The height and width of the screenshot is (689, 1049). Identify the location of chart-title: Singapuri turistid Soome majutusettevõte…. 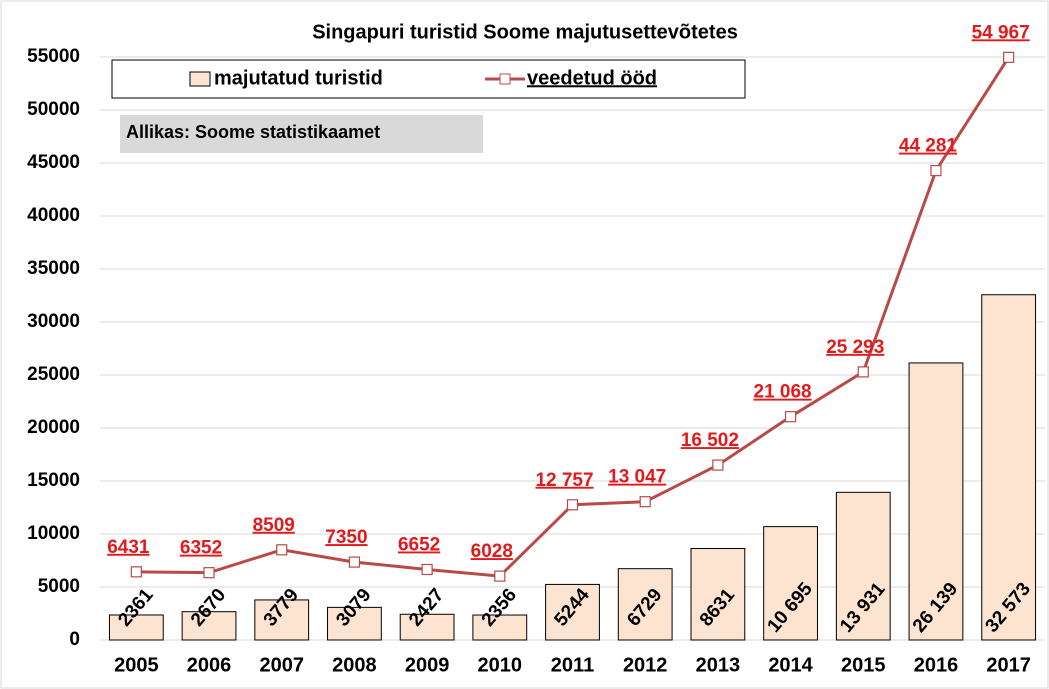
(525, 32).